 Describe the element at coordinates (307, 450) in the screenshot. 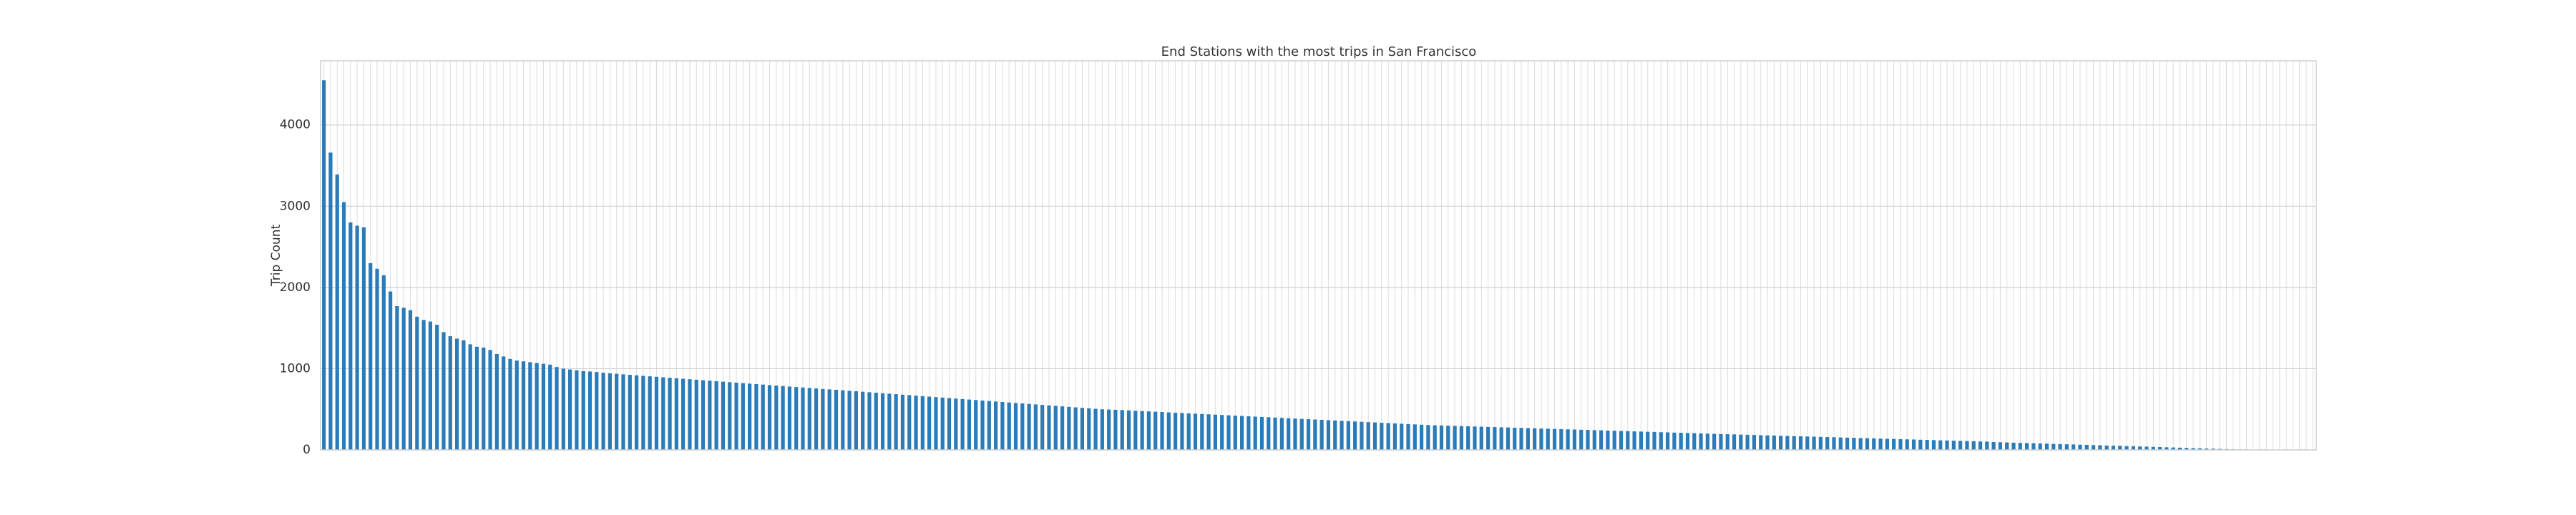

I see `y-tick-label: 0` at that location.